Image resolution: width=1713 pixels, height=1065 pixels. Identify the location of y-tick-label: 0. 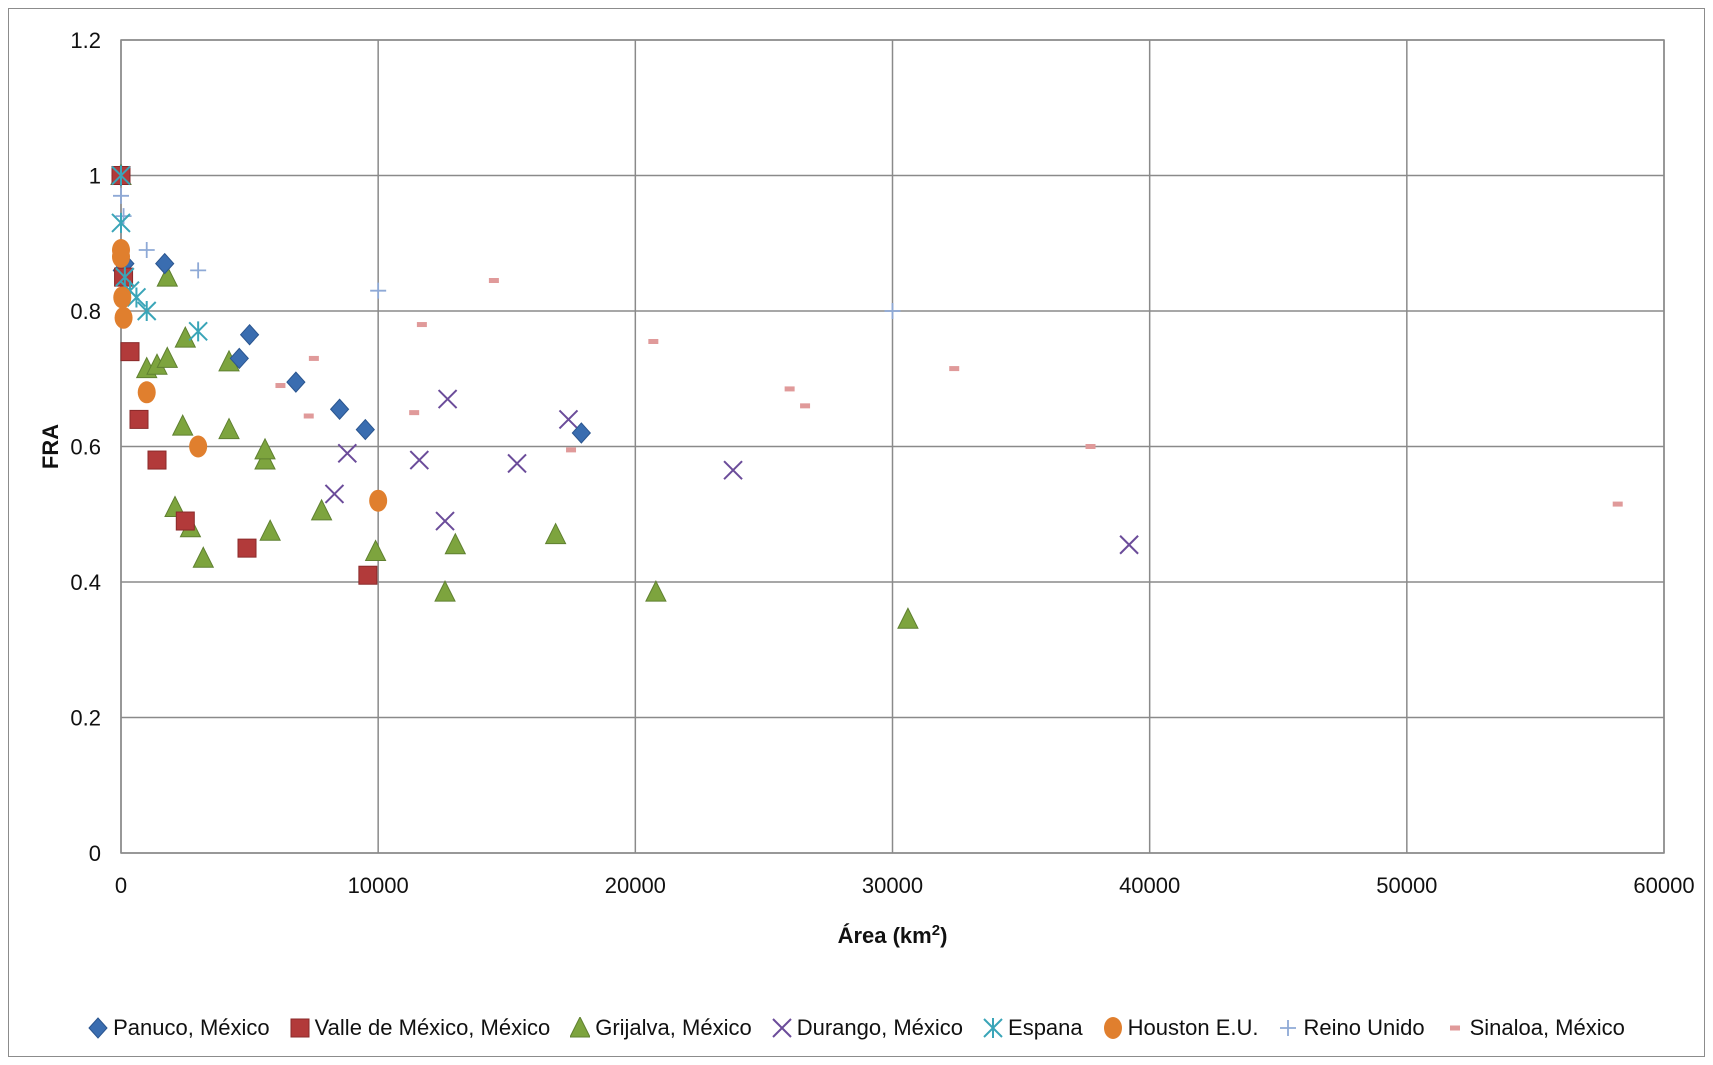
(95, 853).